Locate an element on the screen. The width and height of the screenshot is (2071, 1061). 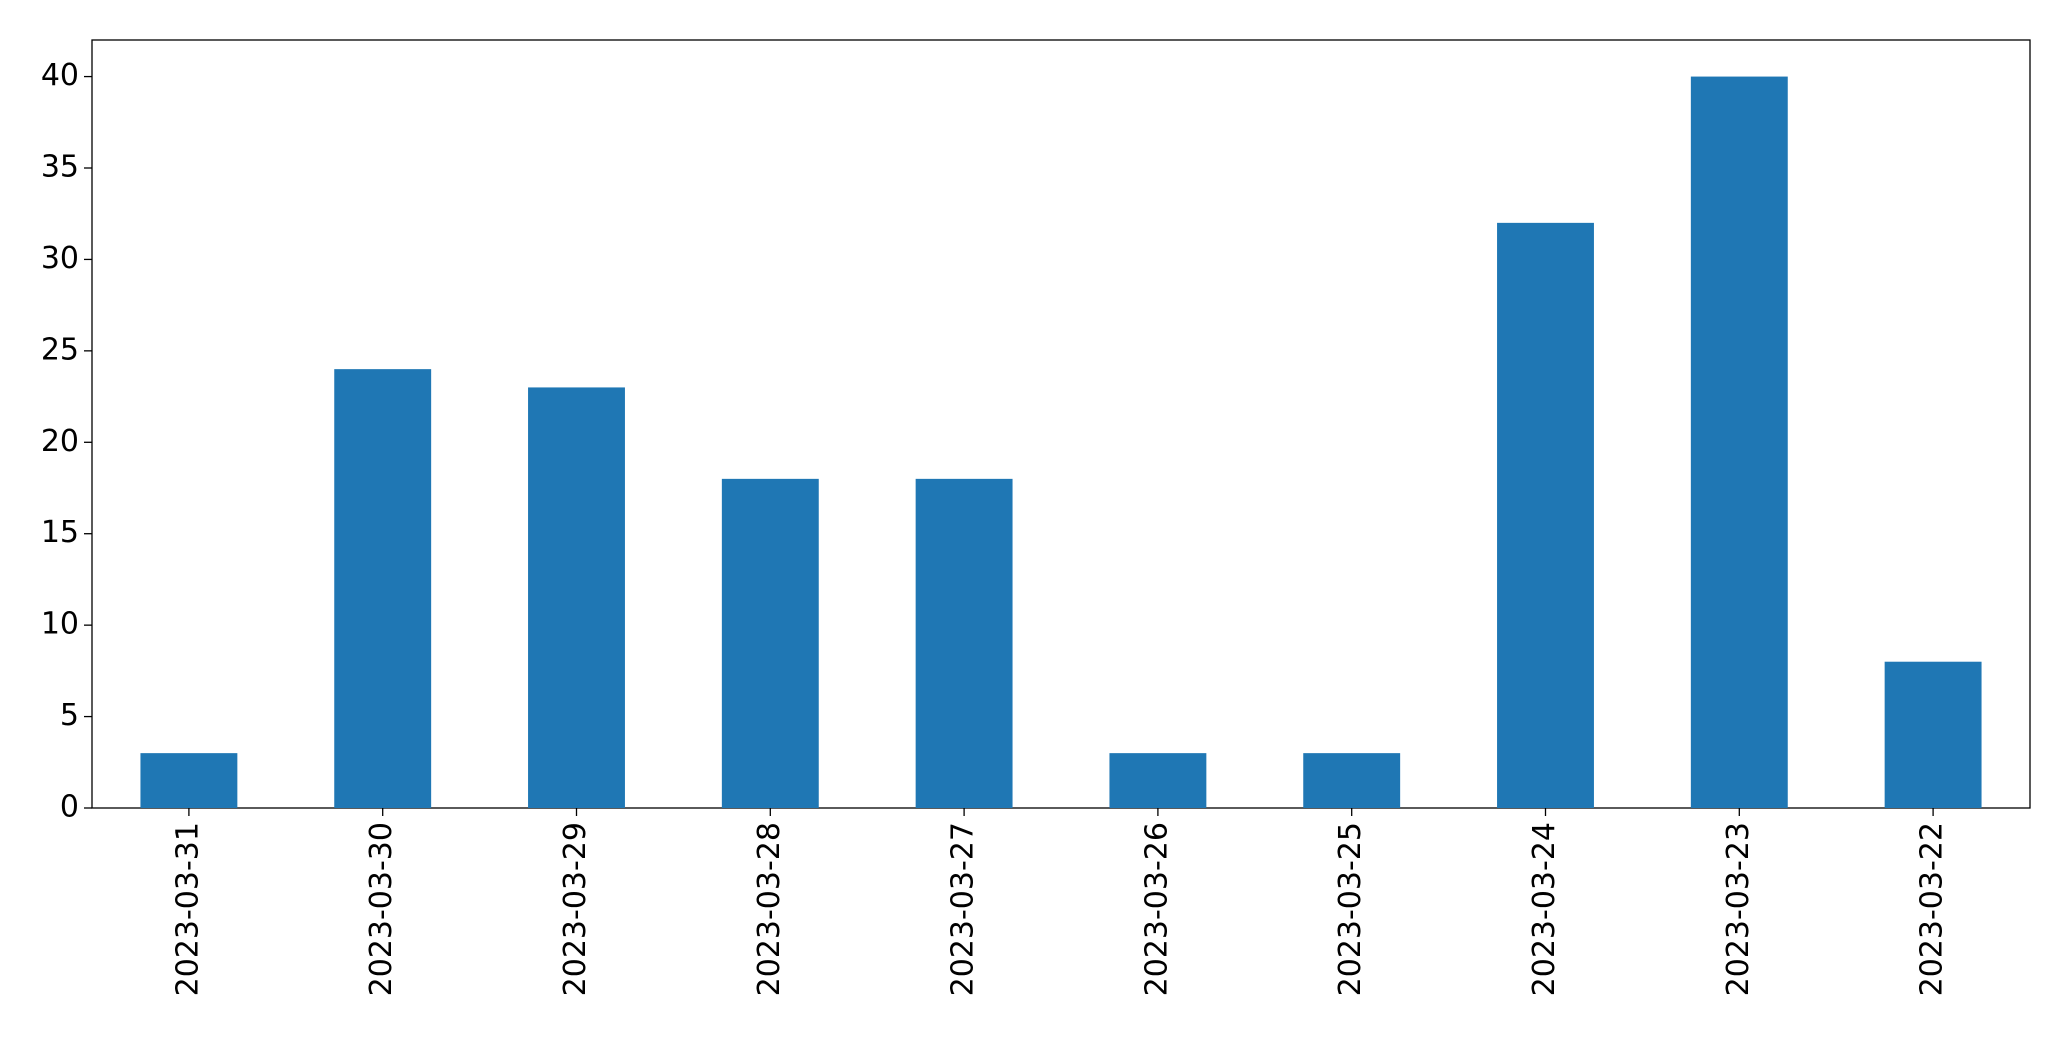
x-tick-label: 2023-03-26 is located at coordinates (1156, 909).